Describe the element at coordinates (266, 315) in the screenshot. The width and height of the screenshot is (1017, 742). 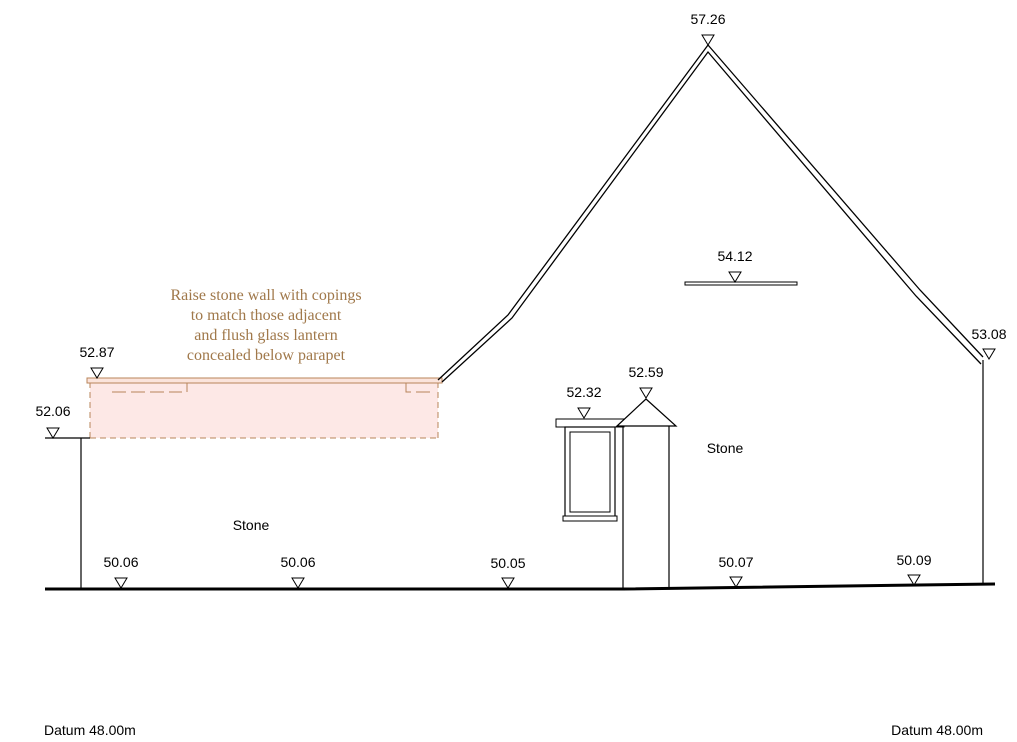
I see `annotation-line-2: to match those adjacent` at that location.